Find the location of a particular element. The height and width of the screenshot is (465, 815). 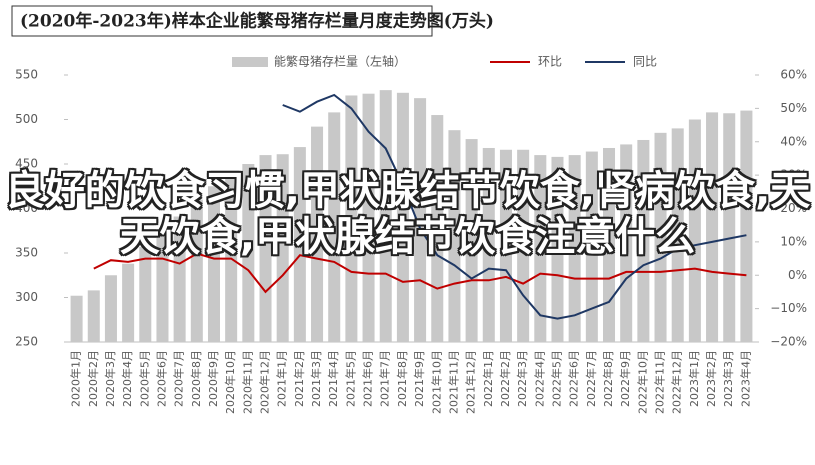

x-tick-label: 2020年3月 is located at coordinates (110, 378).